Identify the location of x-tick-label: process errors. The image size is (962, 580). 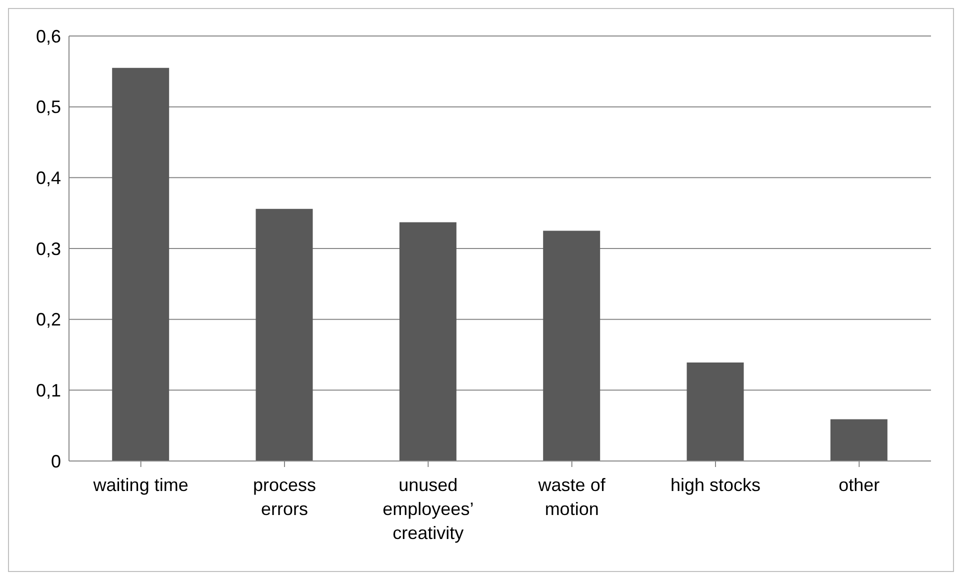
(284, 497).